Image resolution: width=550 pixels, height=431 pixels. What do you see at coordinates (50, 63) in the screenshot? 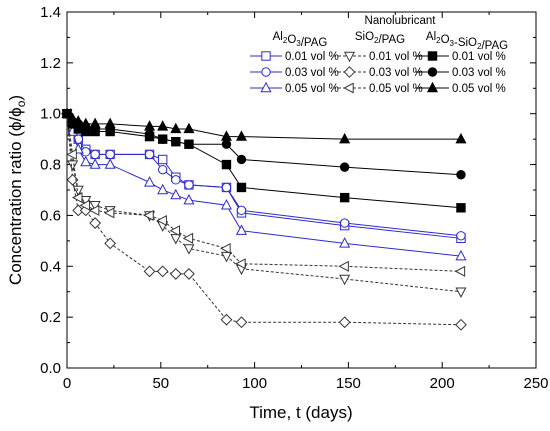
I see `y-tick-label: 1.2` at bounding box center [50, 63].